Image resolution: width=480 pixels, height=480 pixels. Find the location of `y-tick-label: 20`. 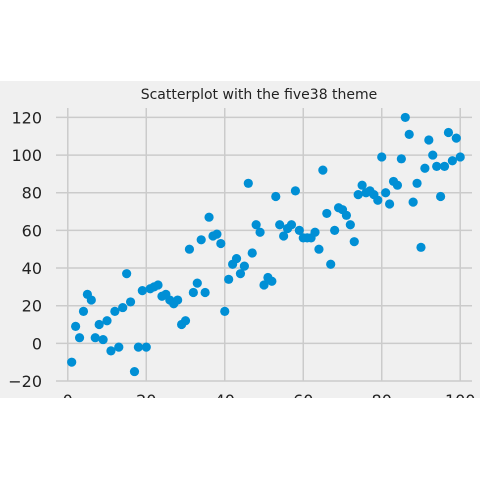

y-tick-label: 20 is located at coordinates (32, 306).